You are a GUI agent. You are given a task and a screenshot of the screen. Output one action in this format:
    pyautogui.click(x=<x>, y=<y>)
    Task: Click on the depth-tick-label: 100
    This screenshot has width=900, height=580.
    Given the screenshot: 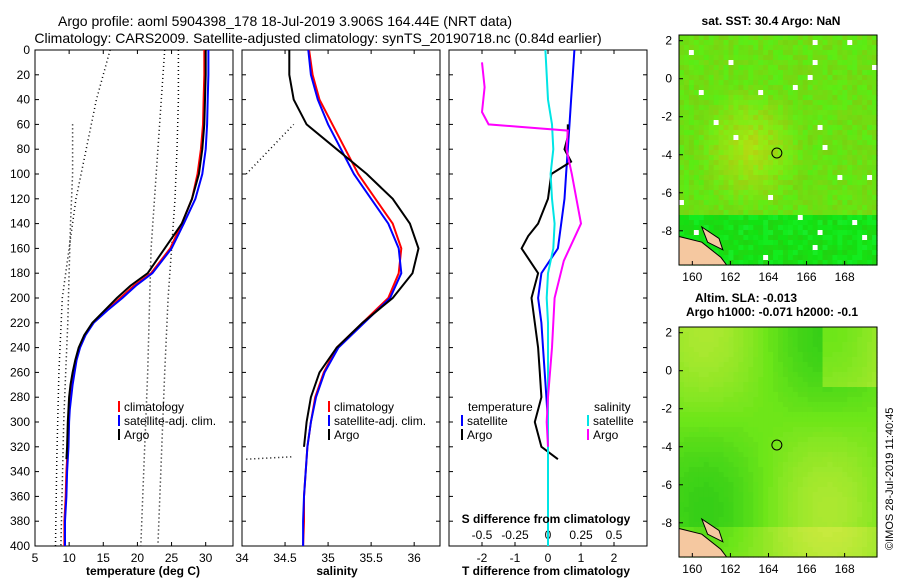 What is the action you would take?
    pyautogui.click(x=20, y=174)
    